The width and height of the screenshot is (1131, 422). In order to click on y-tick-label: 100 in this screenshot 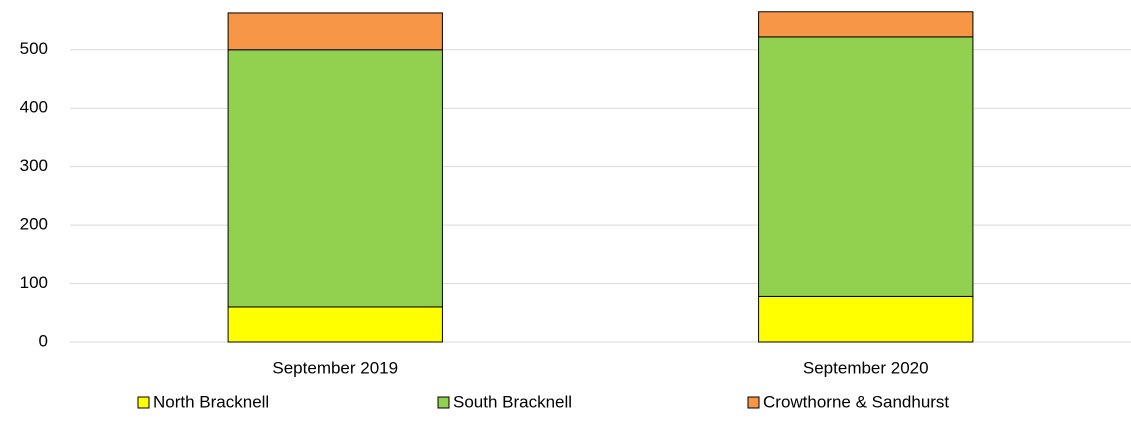, I will do `click(34, 282)`.